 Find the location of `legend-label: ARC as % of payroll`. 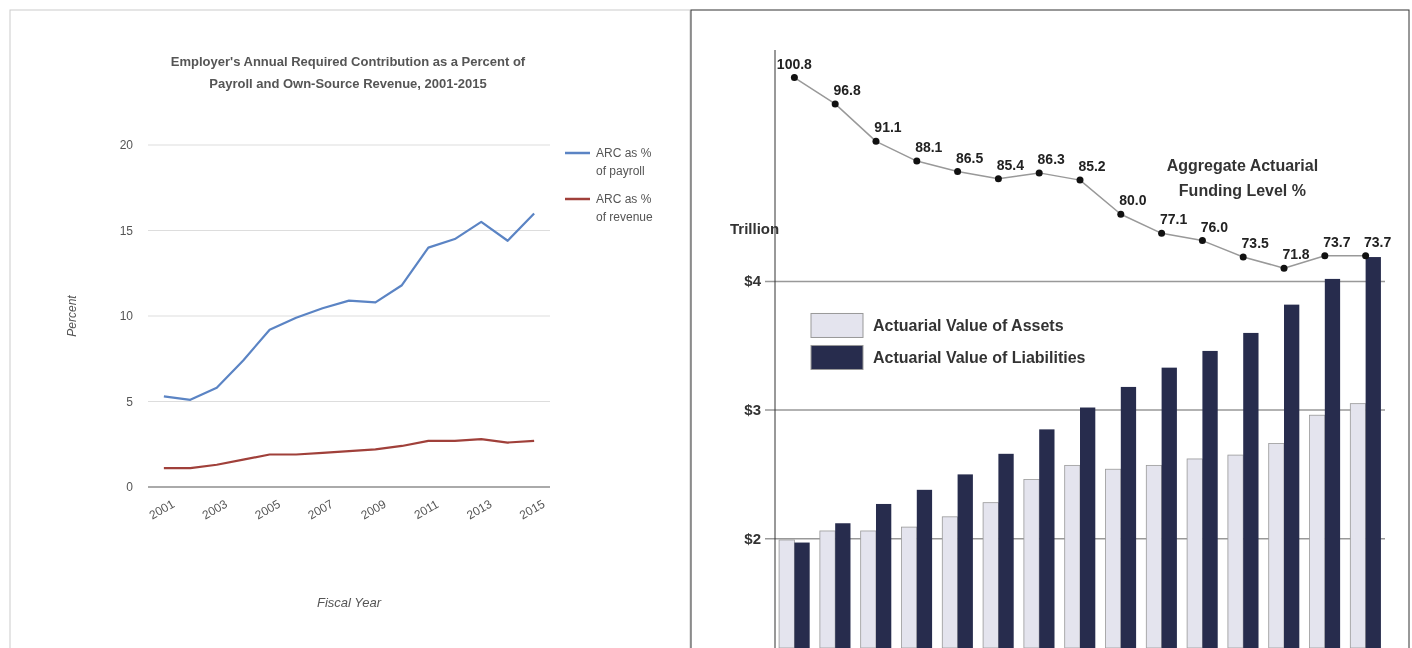

legend-label: ARC as % of payroll is located at coordinates (624, 162).